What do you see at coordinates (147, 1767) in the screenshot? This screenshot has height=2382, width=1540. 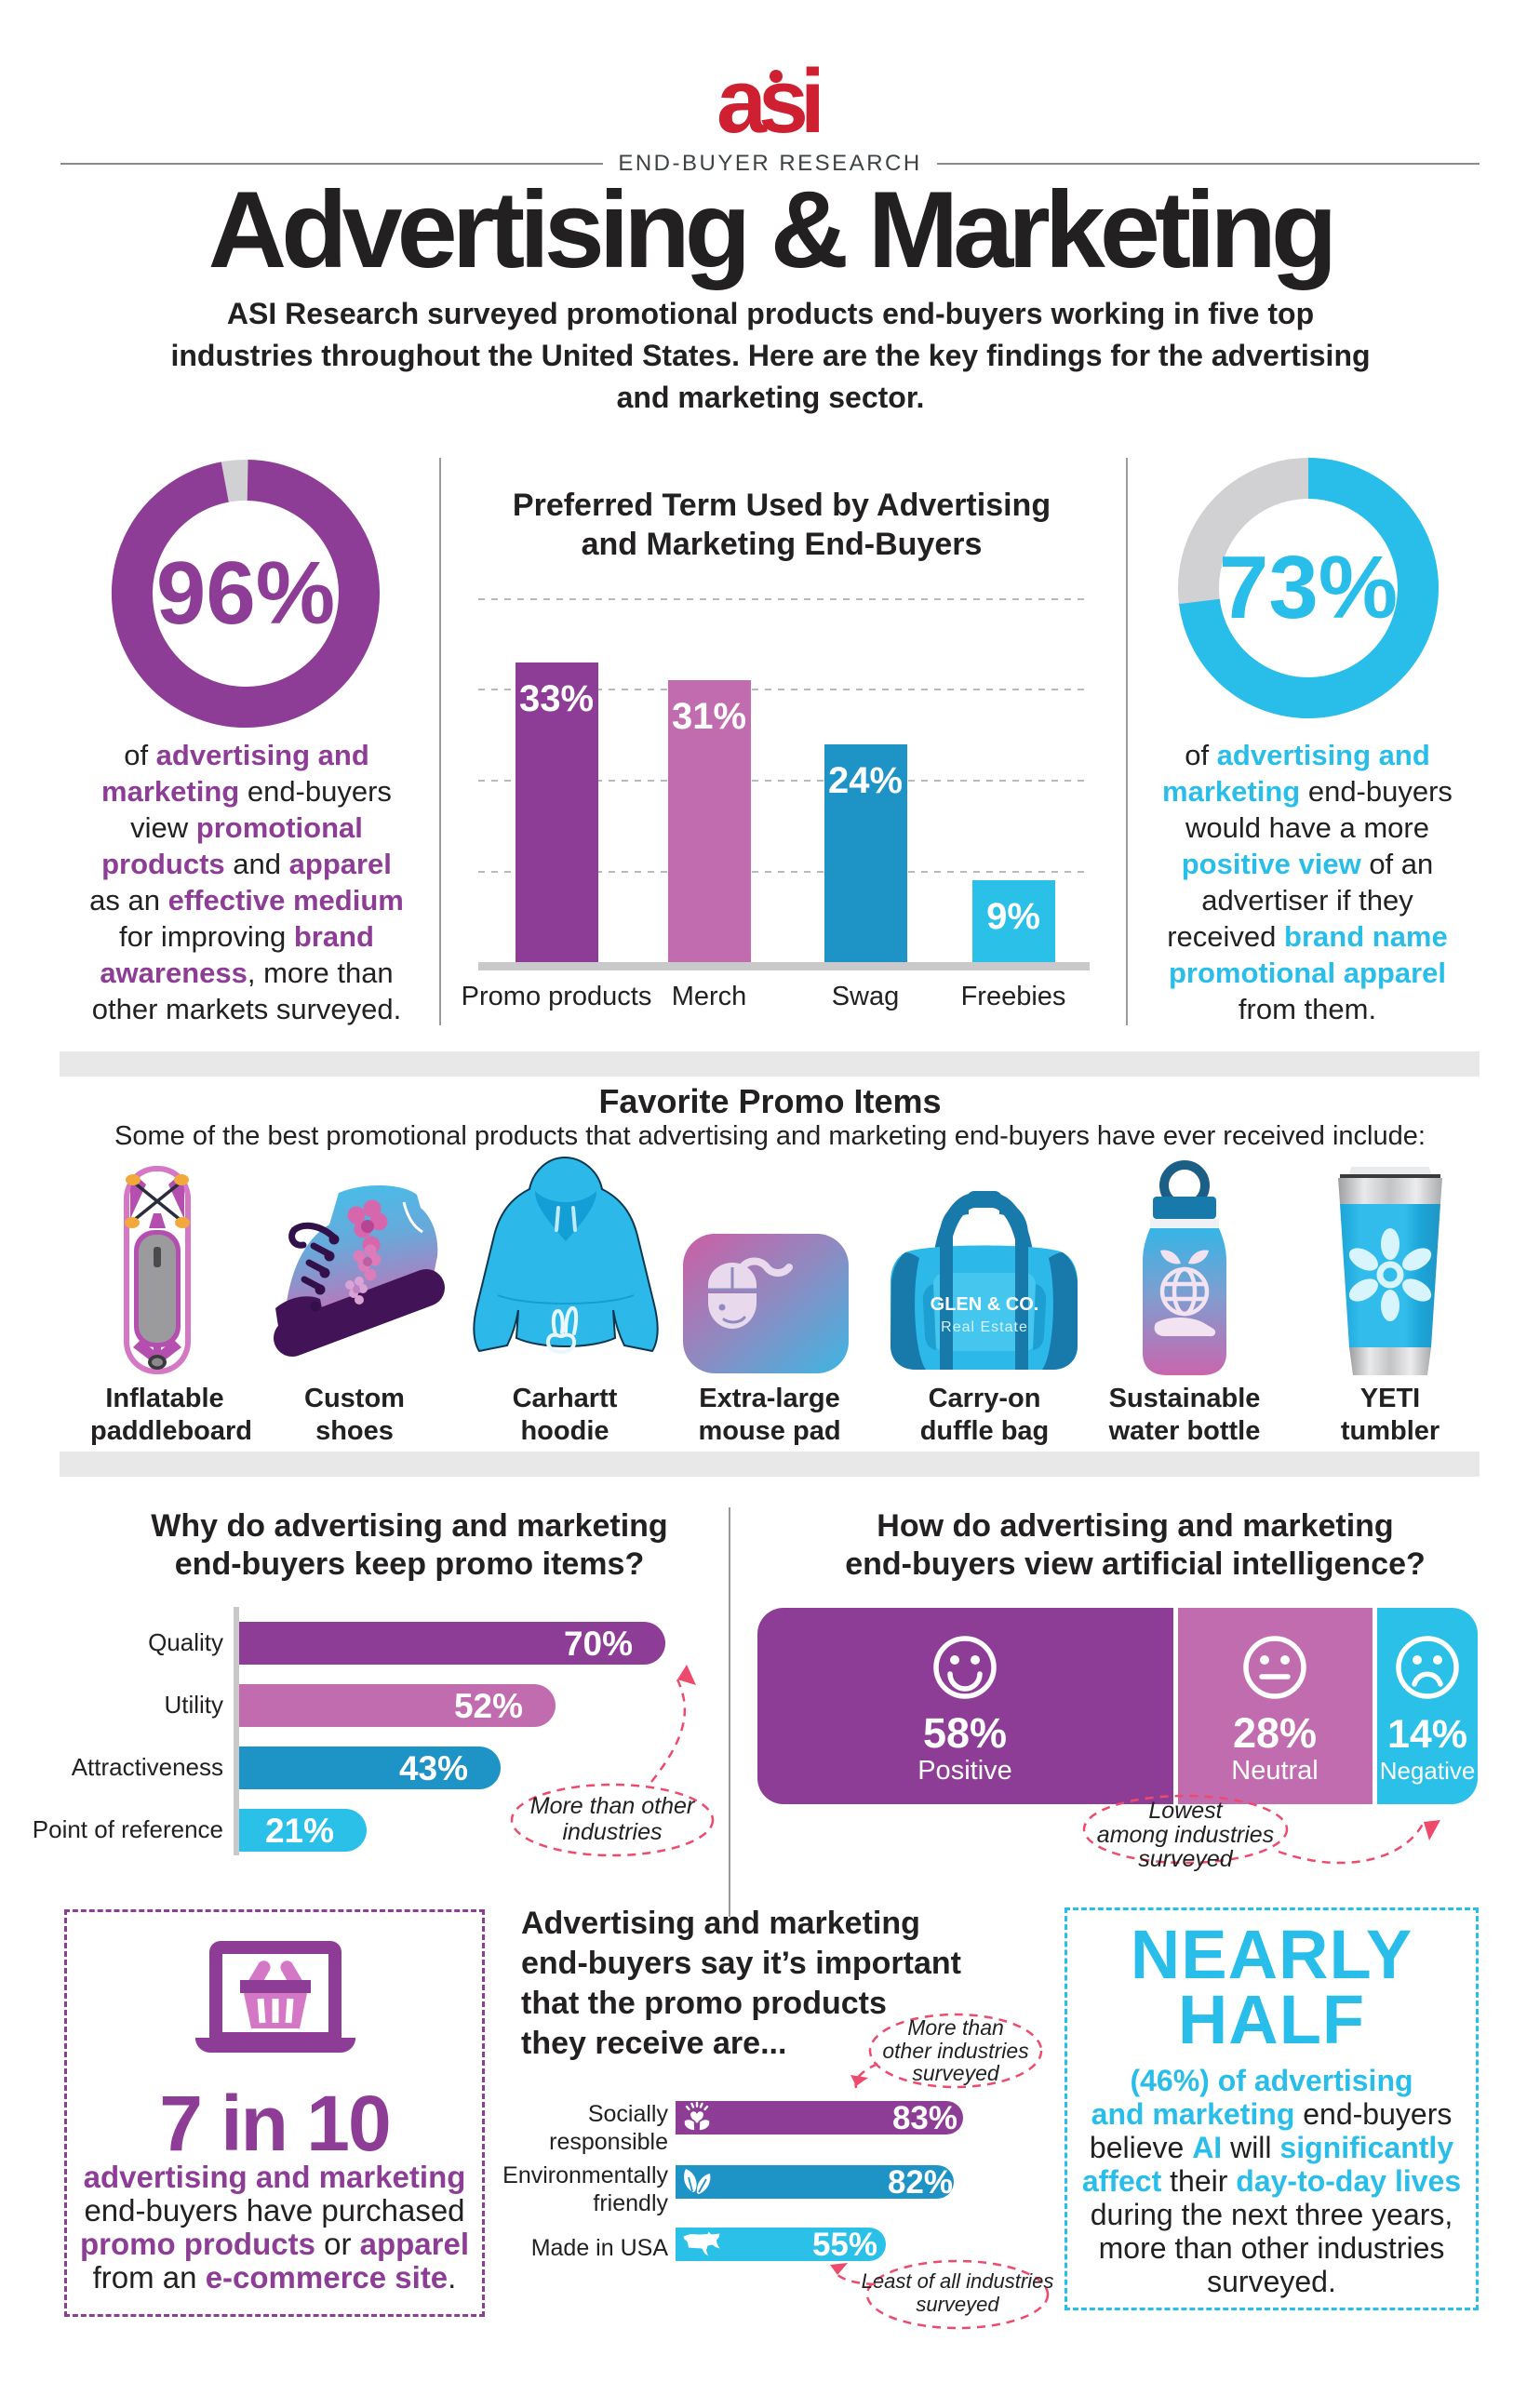 I see `svg-text: Attractiveness` at bounding box center [147, 1767].